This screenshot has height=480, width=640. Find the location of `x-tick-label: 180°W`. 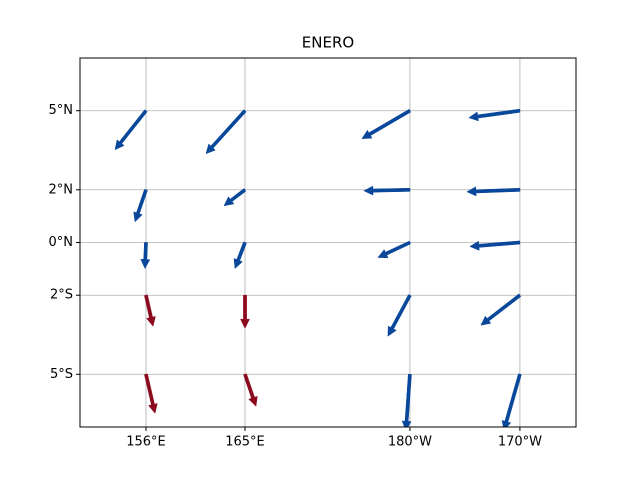

x-tick-label: 180°W is located at coordinates (410, 442).